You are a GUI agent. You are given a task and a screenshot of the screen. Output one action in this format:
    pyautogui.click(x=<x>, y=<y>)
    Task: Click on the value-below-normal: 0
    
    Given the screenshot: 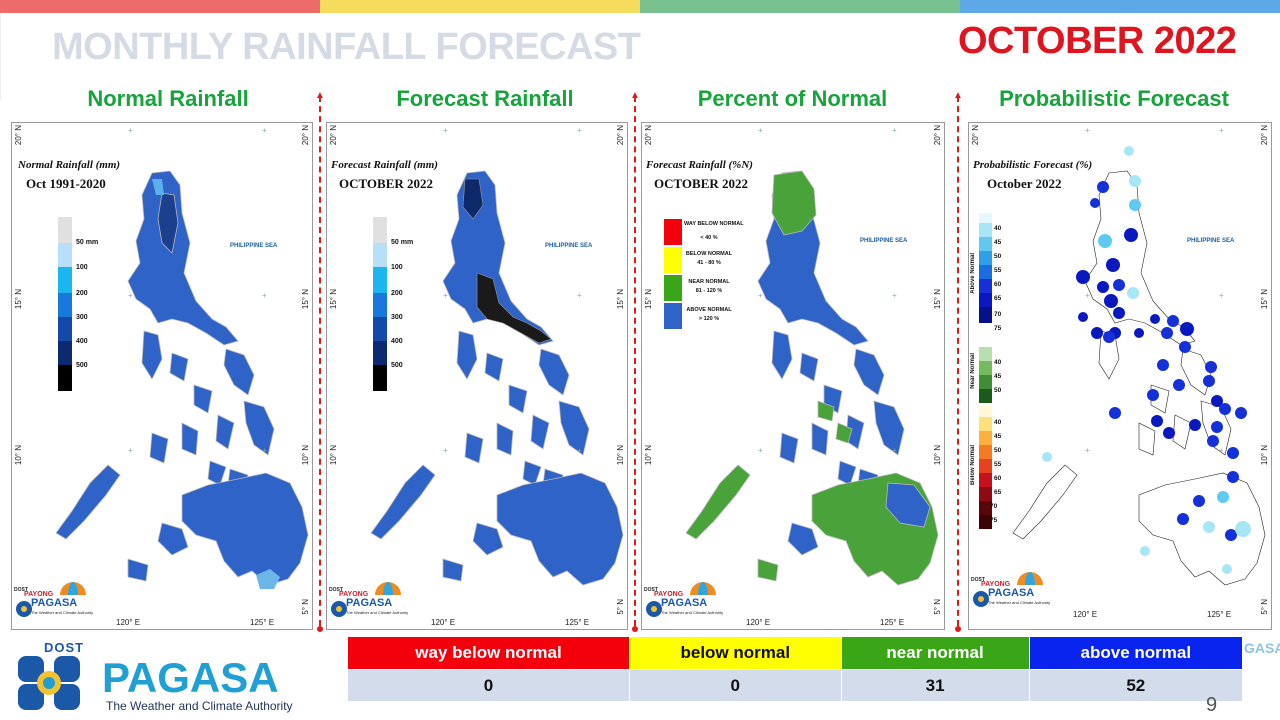 What is the action you would take?
    pyautogui.click(x=735, y=685)
    